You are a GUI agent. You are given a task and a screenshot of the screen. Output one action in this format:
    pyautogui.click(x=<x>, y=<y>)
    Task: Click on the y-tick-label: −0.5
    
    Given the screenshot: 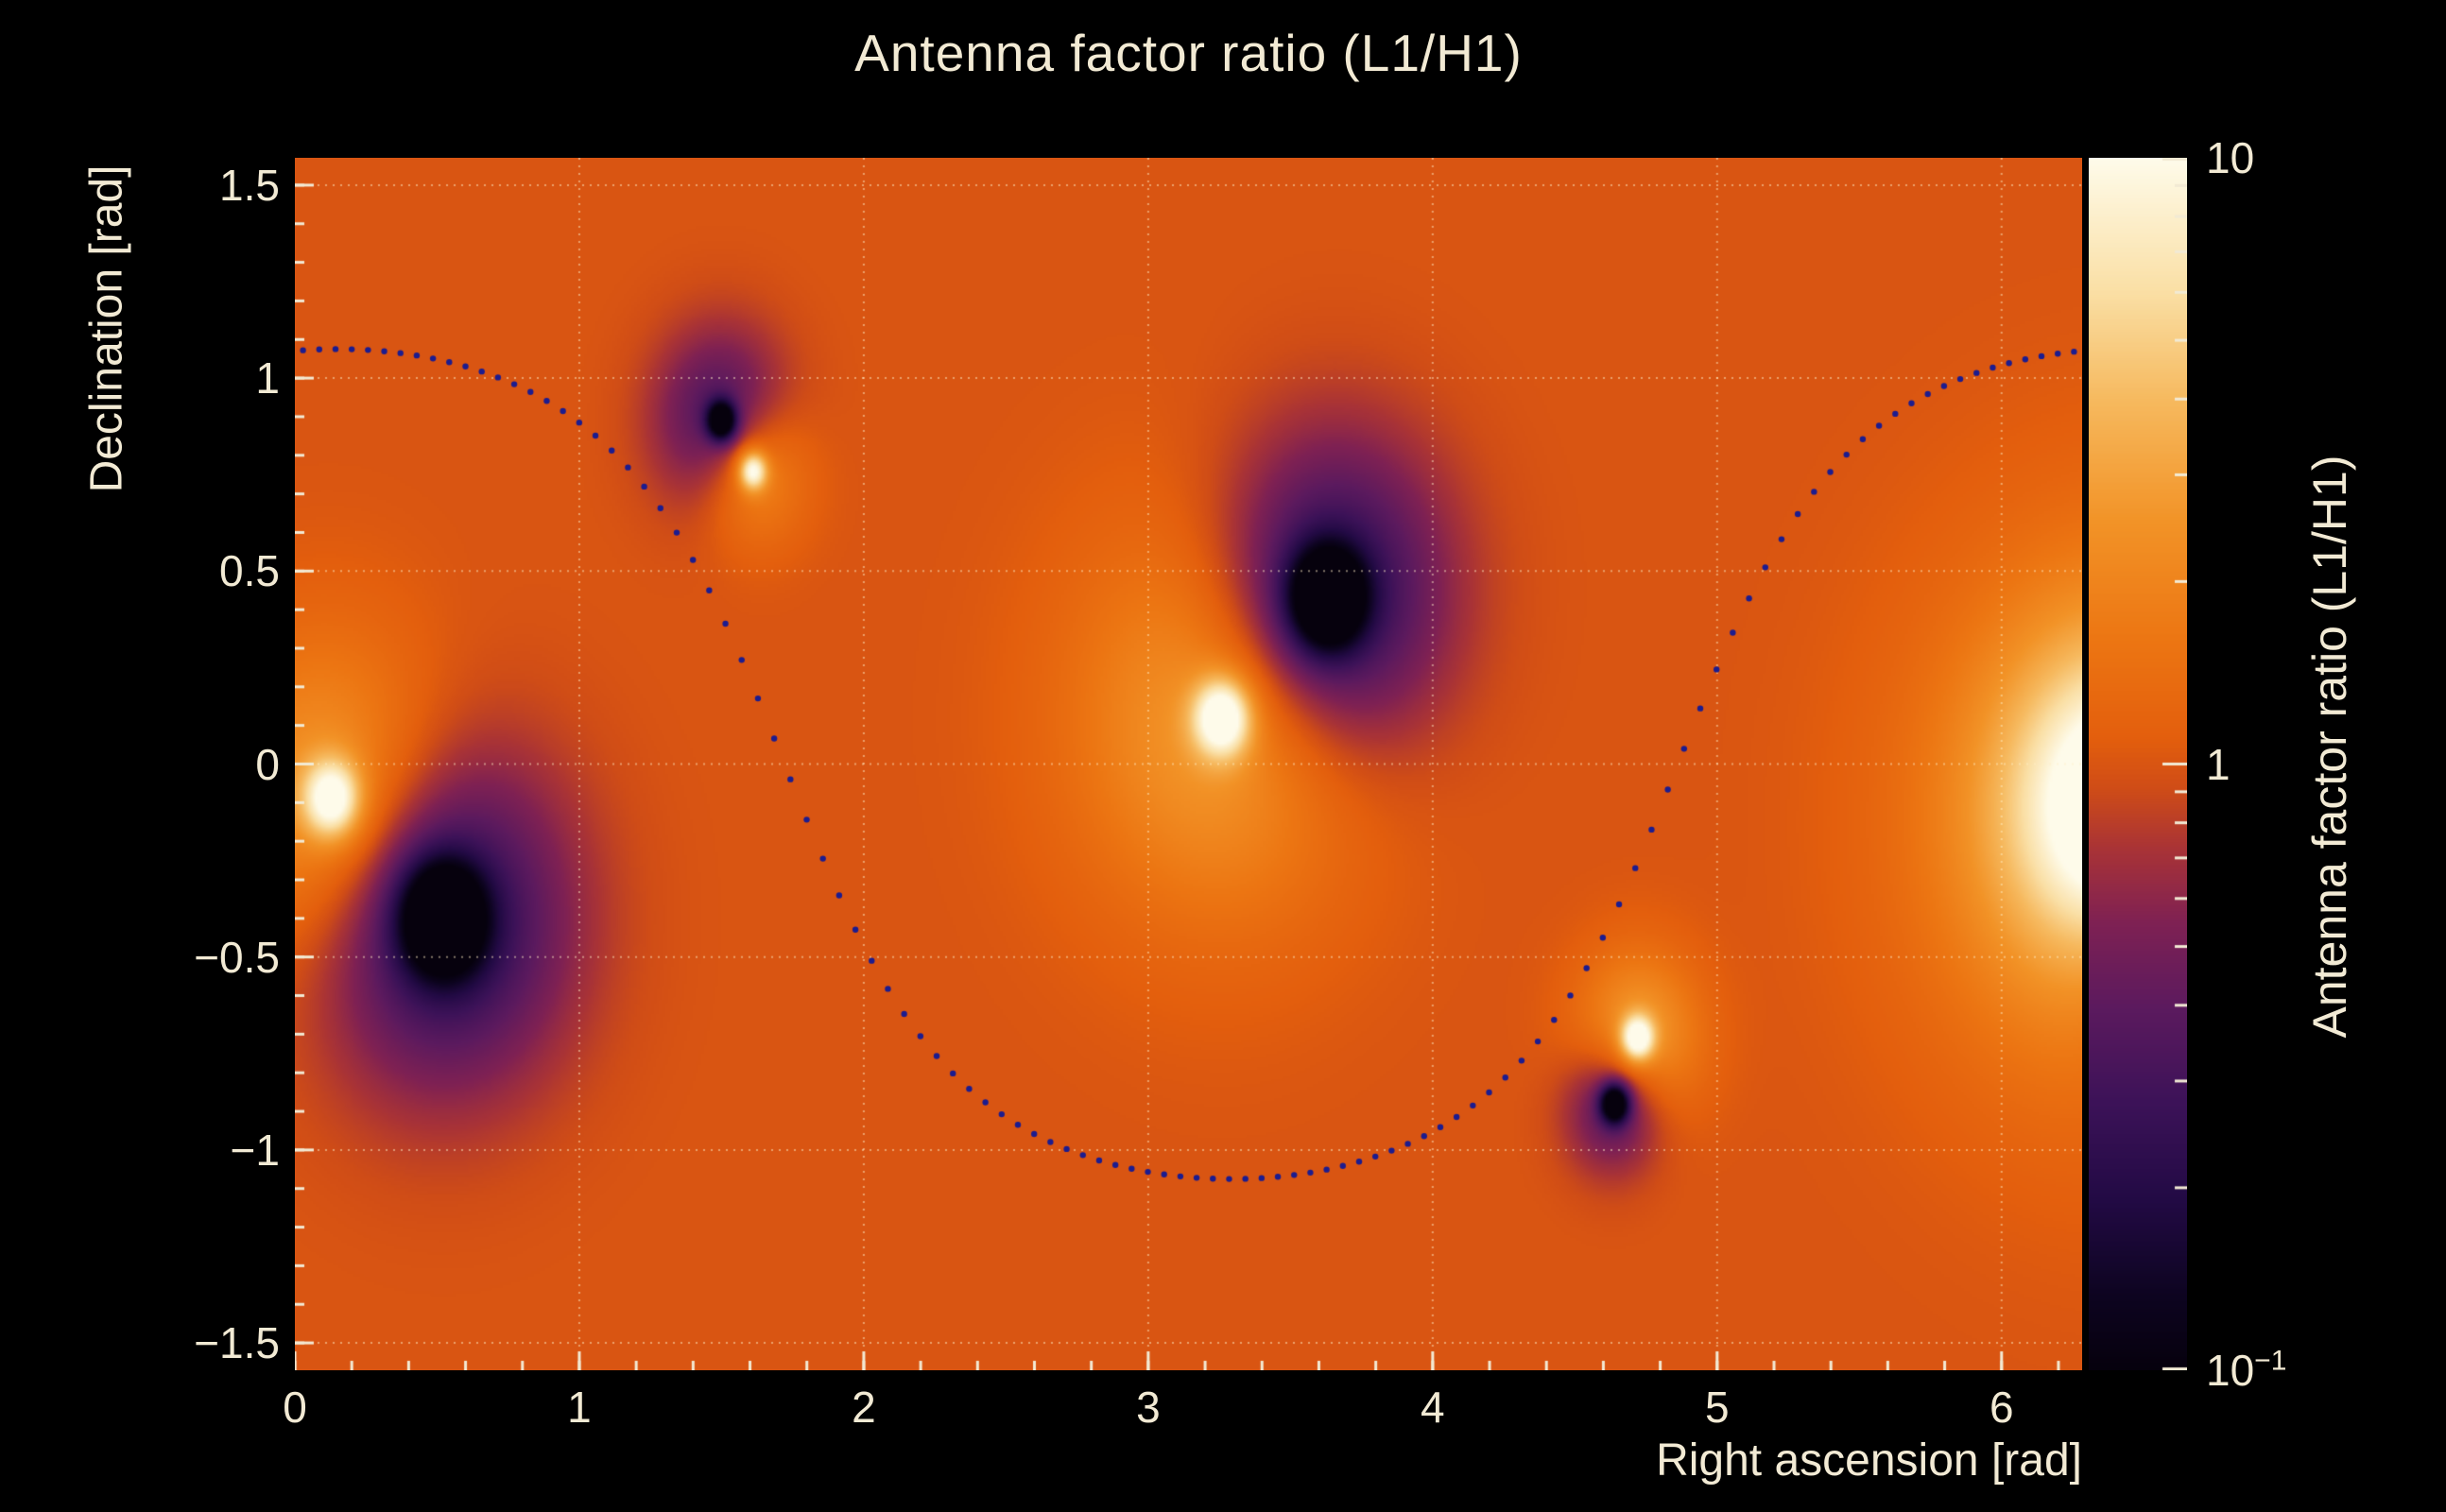 What is the action you would take?
    pyautogui.click(x=237, y=957)
    